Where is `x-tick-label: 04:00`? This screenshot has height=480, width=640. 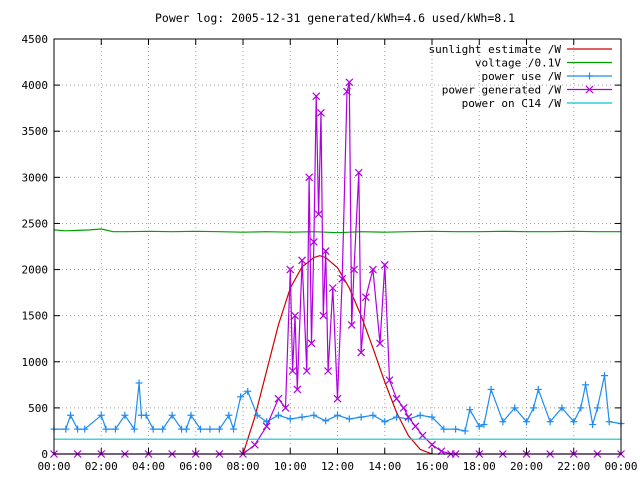
x-tick-label: 04:00 is located at coordinates (148, 466).